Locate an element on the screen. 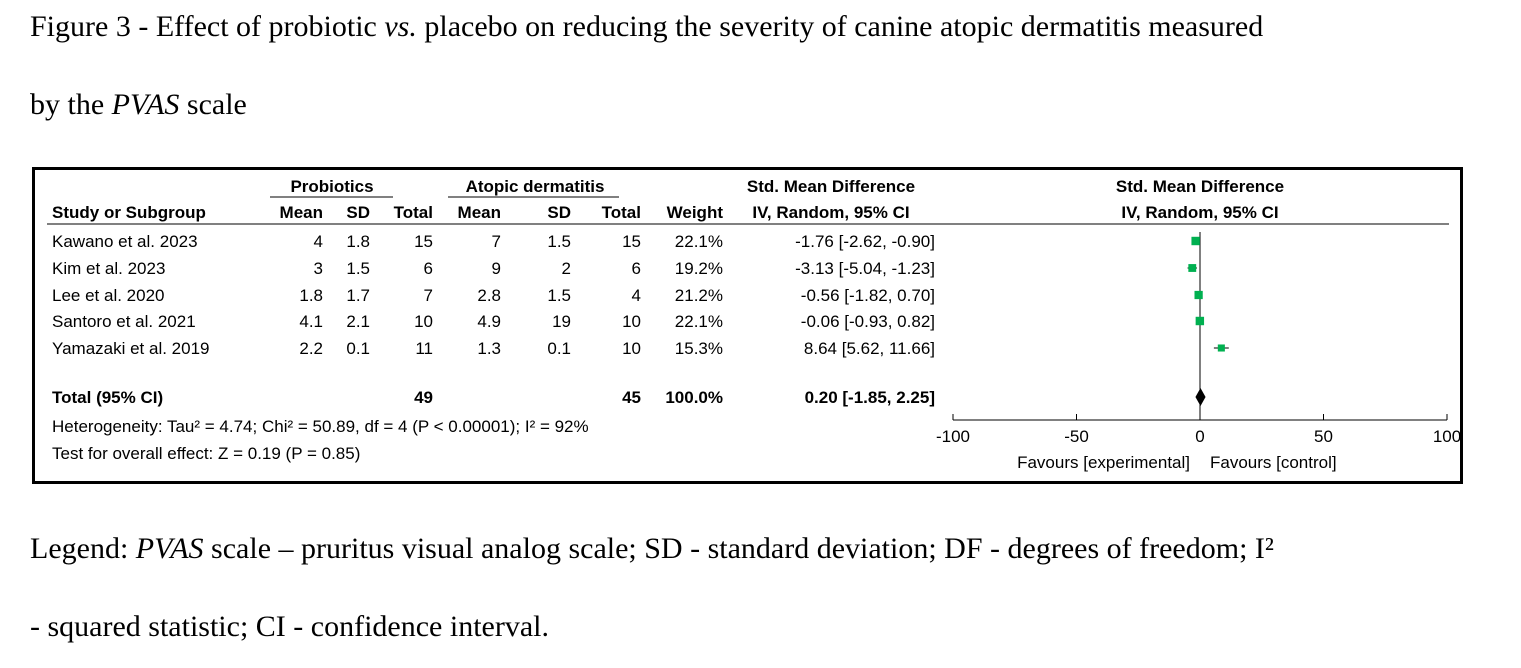 This screenshot has height=668, width=1521. cell-mean2: 7 is located at coordinates (496, 241).